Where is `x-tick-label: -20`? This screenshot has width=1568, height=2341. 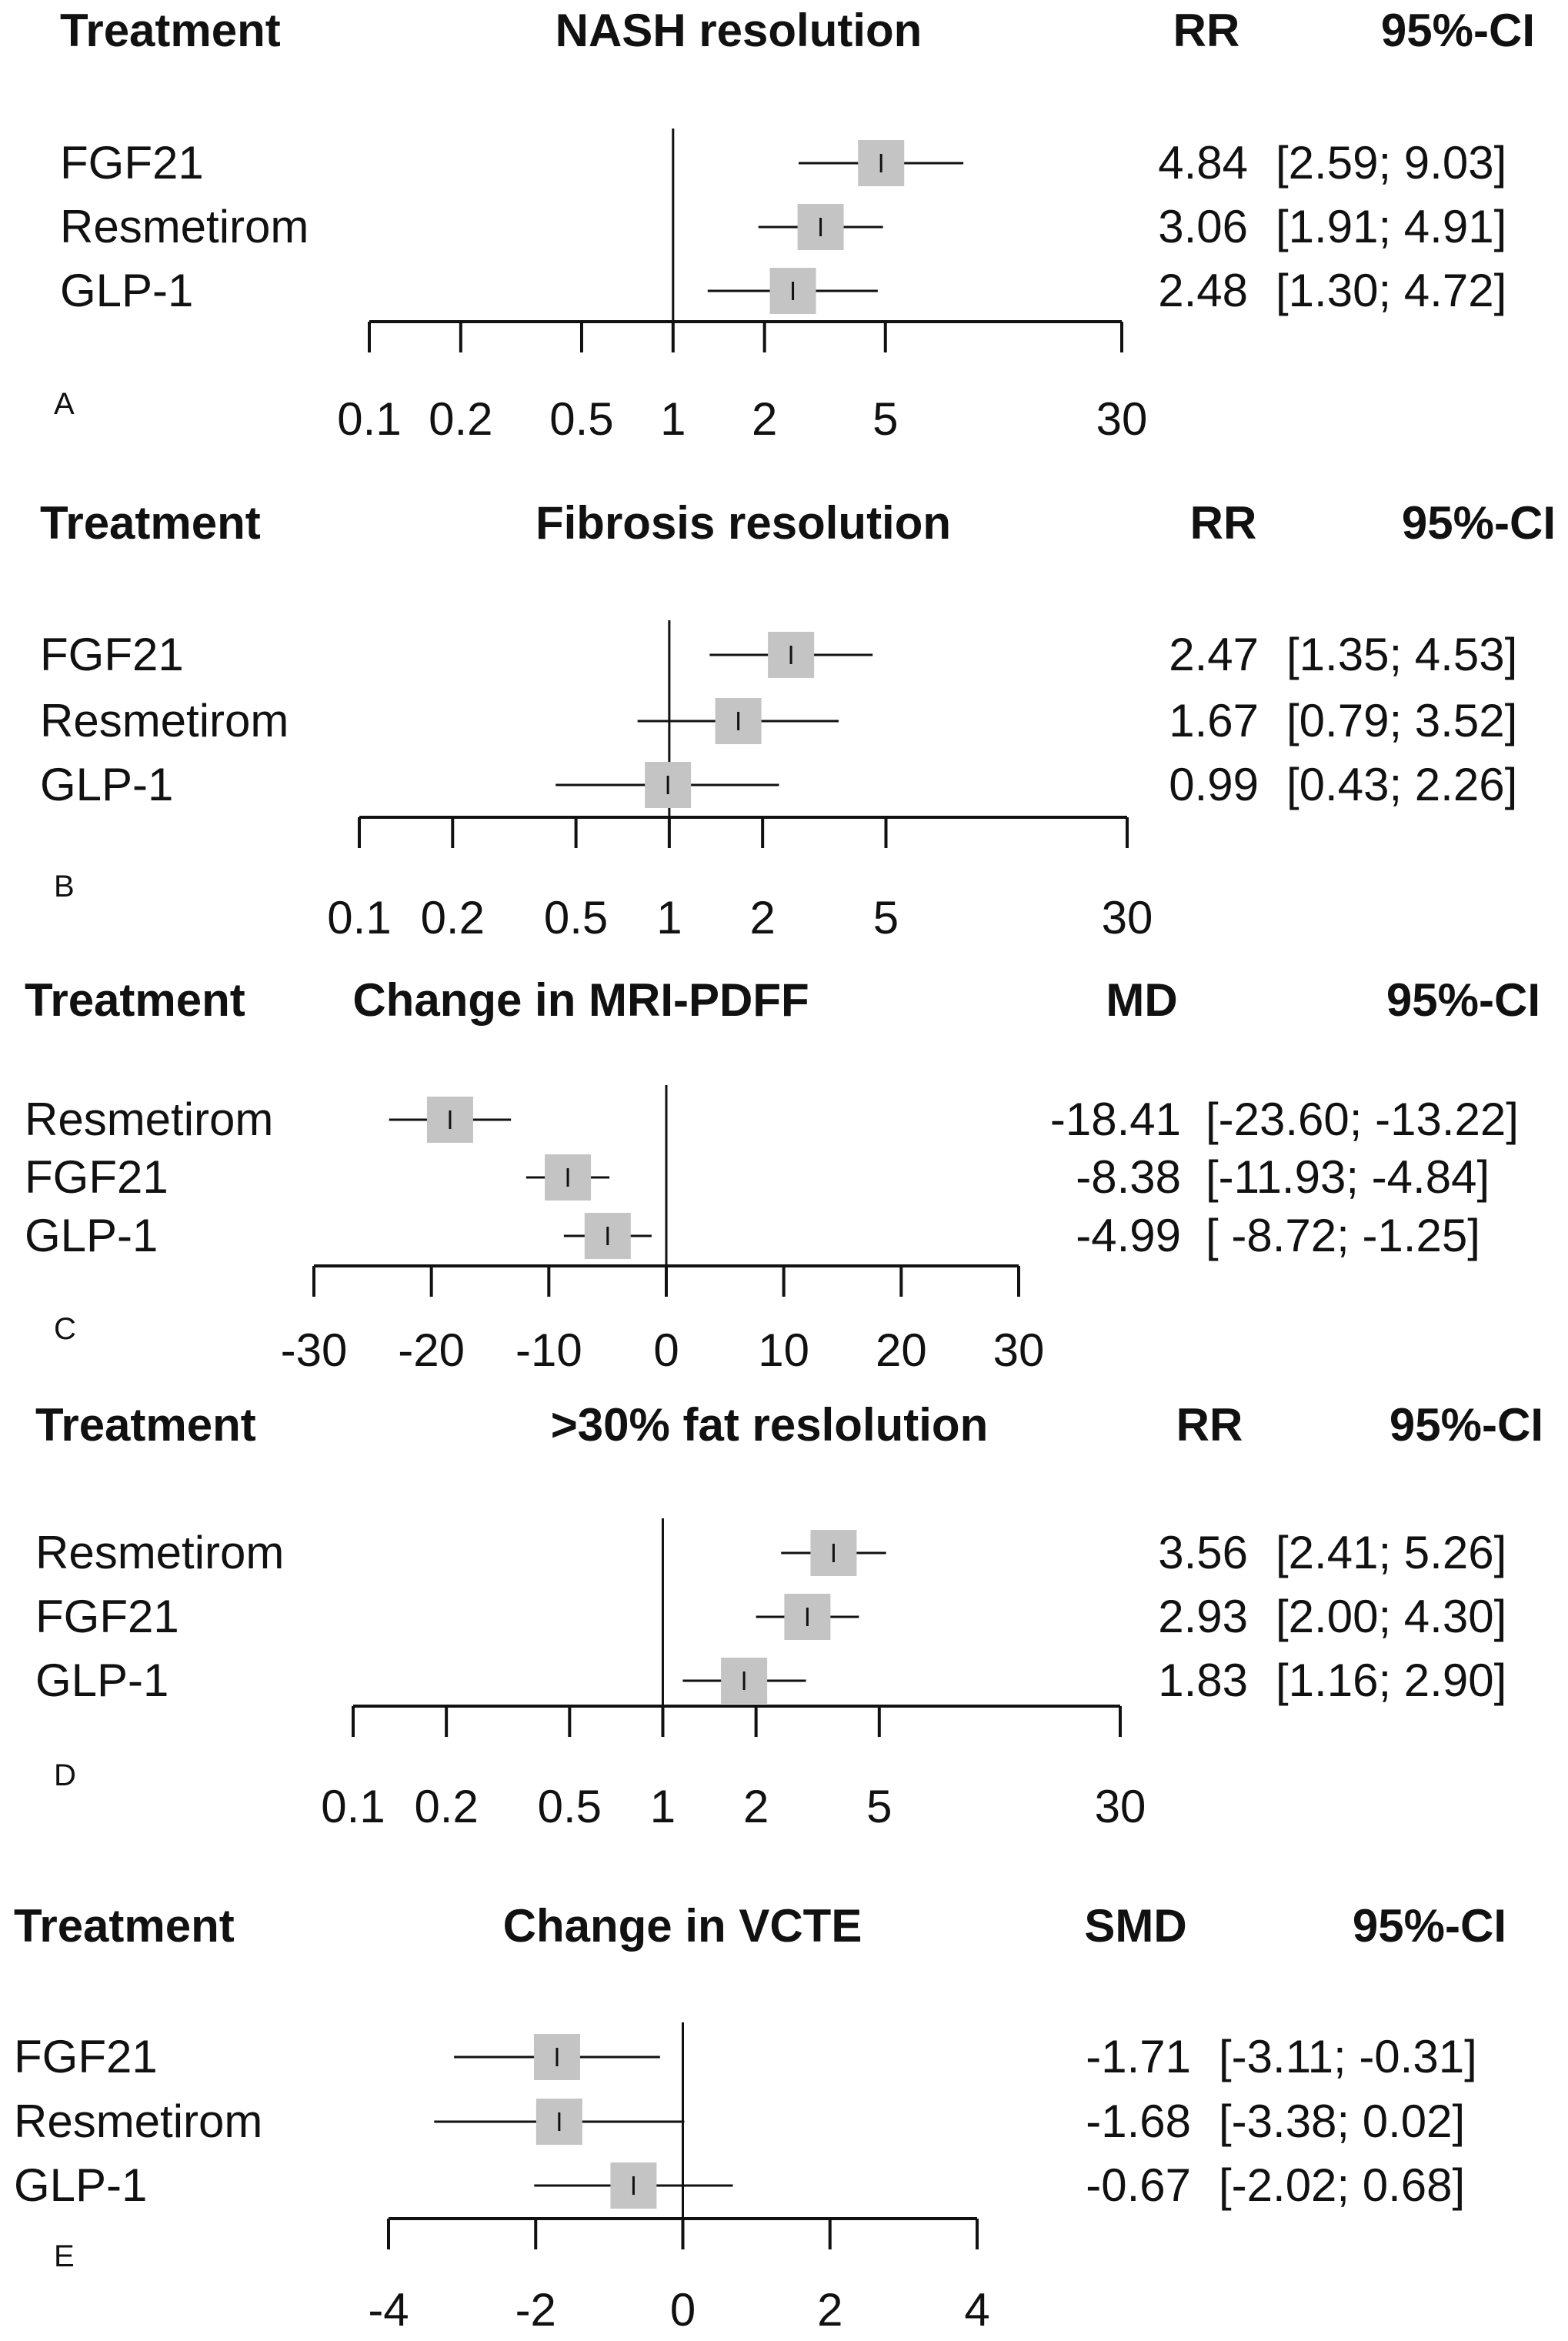
x-tick-label: -20 is located at coordinates (431, 1350).